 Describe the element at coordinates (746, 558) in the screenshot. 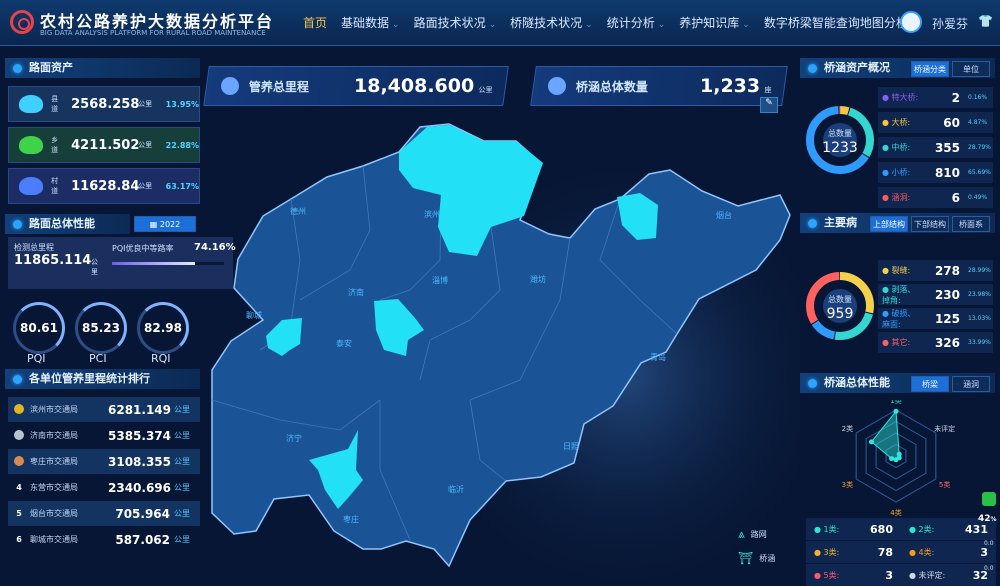

I see `bridge-icon: ⛩` at that location.